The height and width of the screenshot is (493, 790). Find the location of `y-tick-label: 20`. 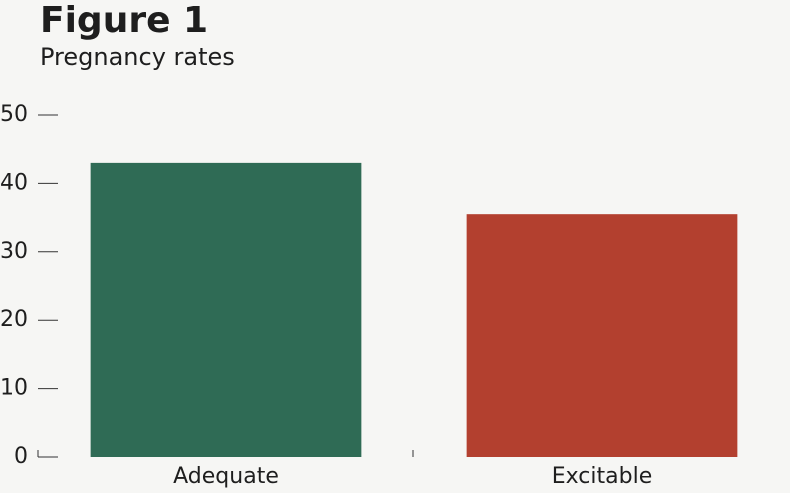

y-tick-label: 20 is located at coordinates (14, 319).